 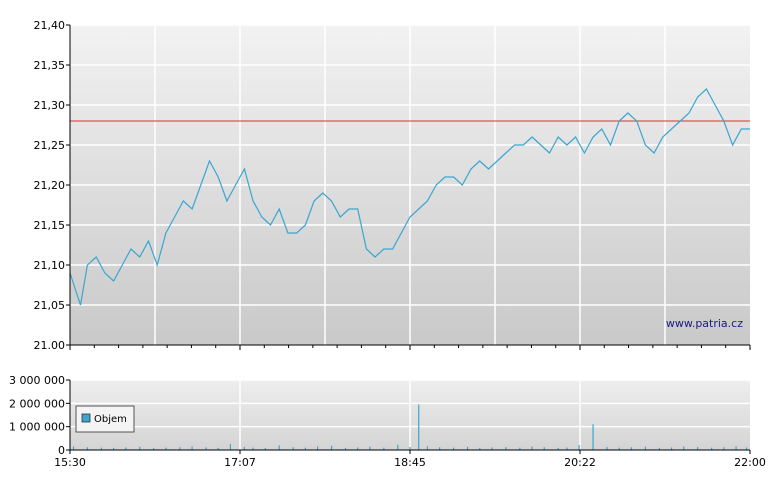 I want to click on price-x-ticks, so click(x=410, y=347).